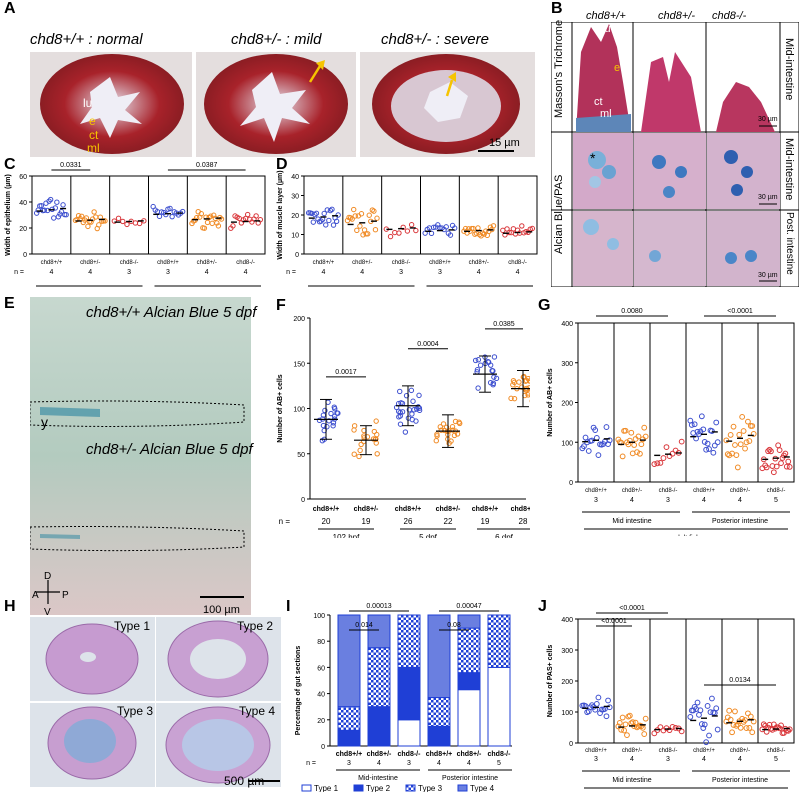  What do you see at coordinates (593, 158) in the screenshot?
I see `panel-b-star: *` at bounding box center [593, 158].